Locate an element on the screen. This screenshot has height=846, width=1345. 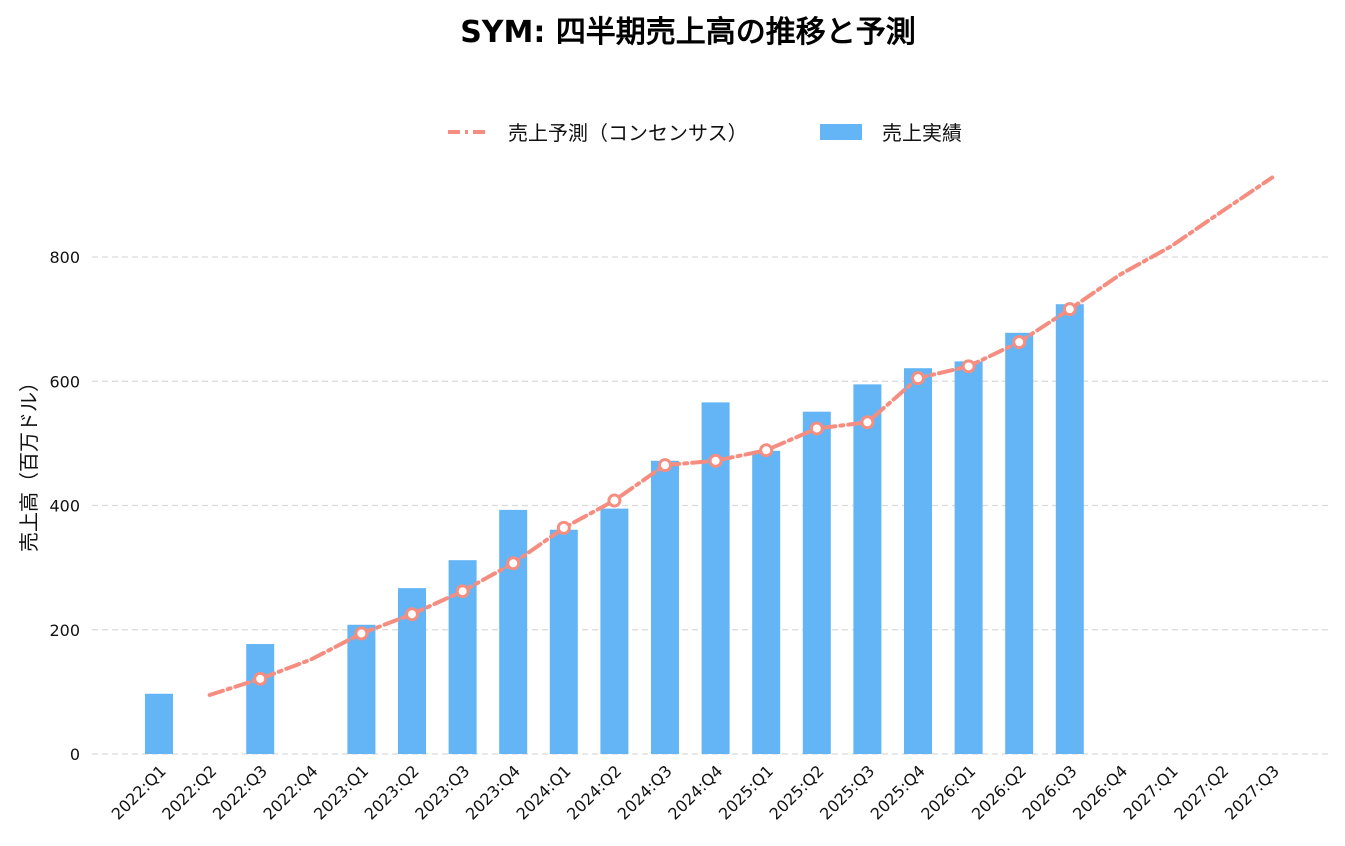
forecast-point-2023:Q4 is located at coordinates (513, 563).